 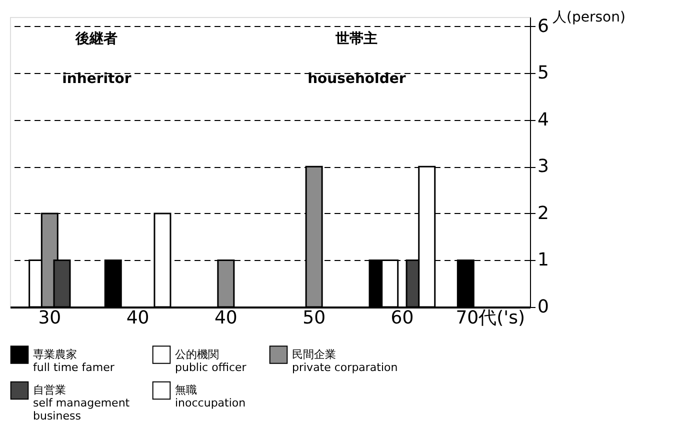 I want to click on y-tick-label: 5, so click(x=543, y=73).